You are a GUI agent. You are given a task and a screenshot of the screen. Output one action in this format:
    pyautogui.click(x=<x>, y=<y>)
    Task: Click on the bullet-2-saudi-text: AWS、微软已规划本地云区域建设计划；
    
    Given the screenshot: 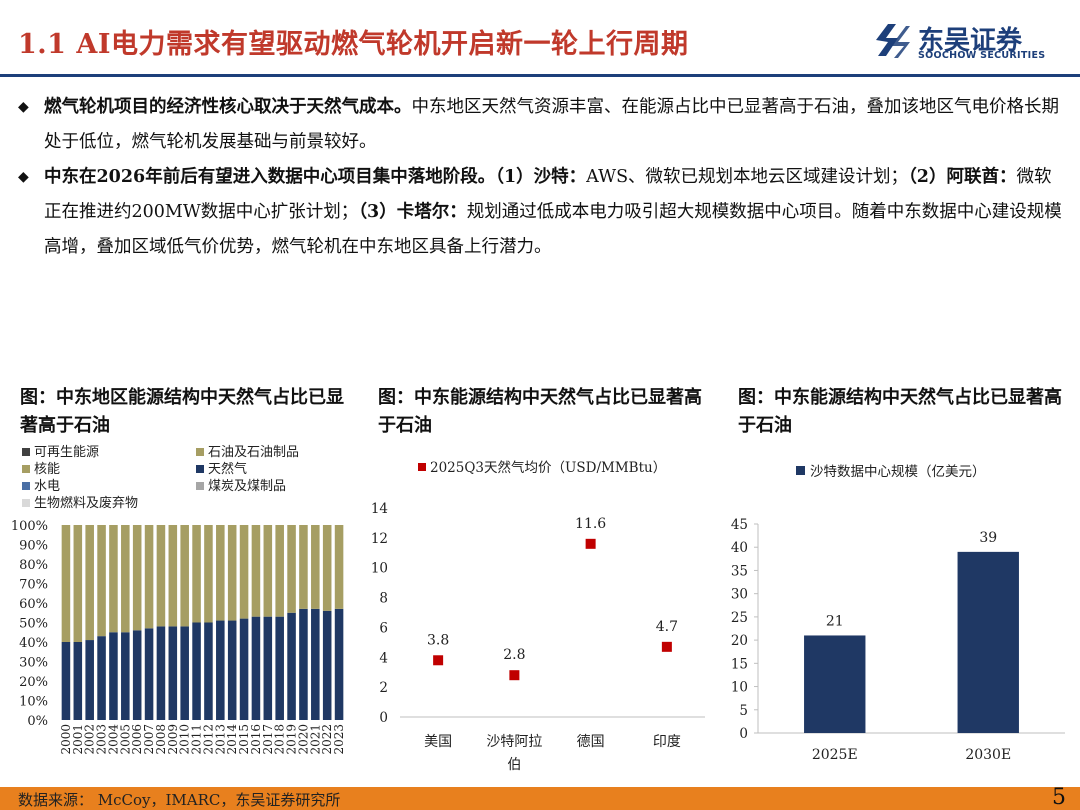 What is the action you would take?
    pyautogui.click(x=747, y=177)
    